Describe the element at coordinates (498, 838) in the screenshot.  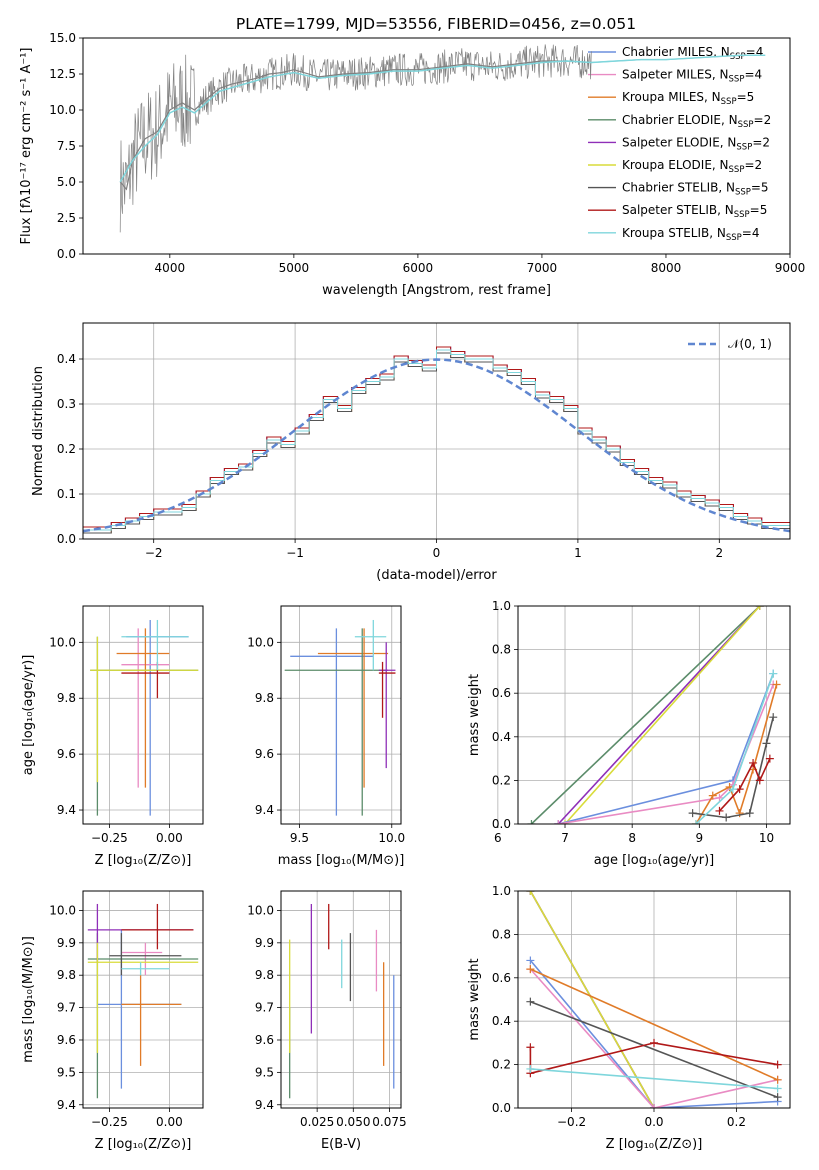
I see `x-tick-label: 6` at that location.